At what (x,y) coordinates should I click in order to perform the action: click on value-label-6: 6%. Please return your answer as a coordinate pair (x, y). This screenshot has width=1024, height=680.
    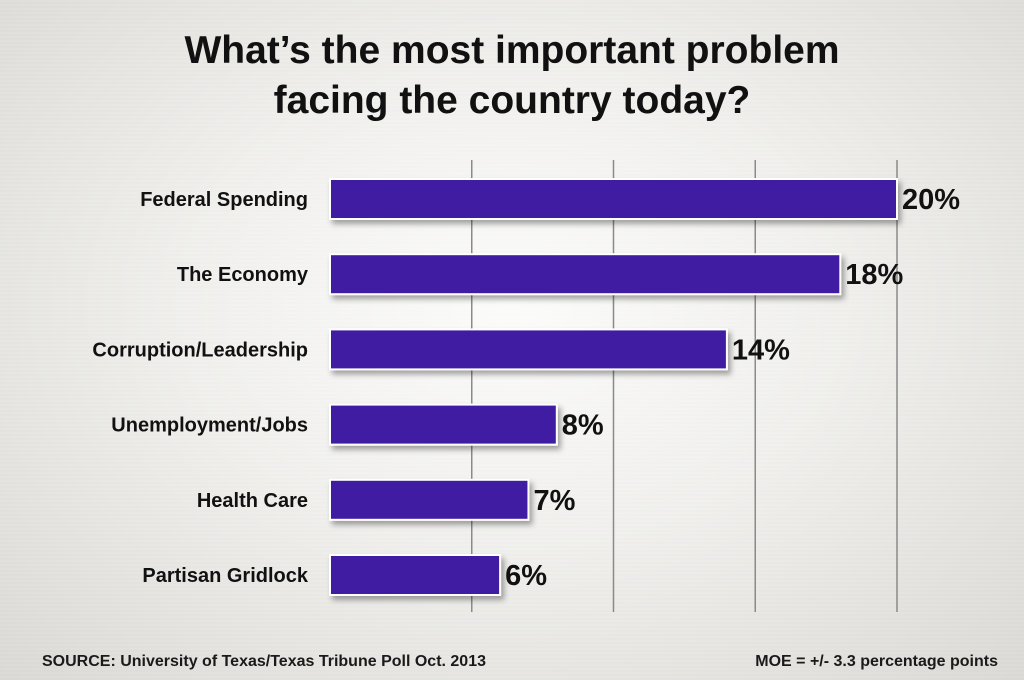
    Looking at the image, I should click on (526, 576).